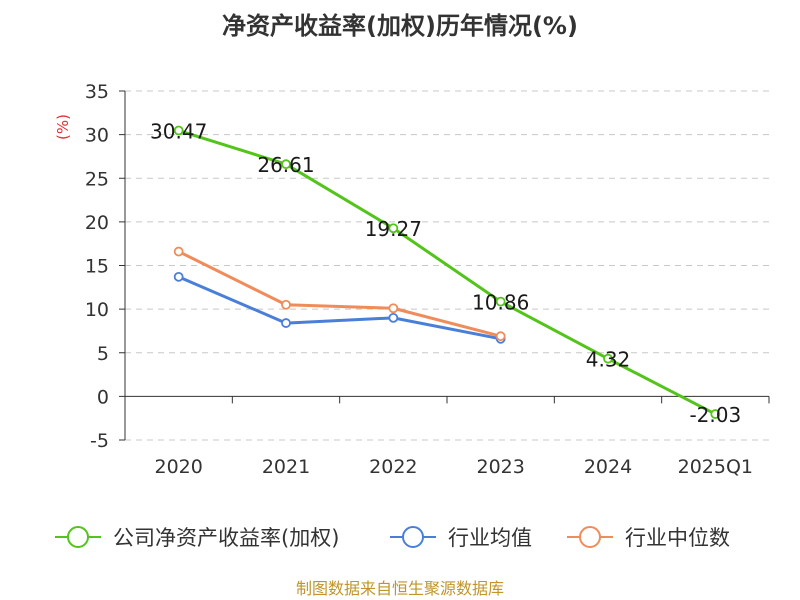 The width and height of the screenshot is (800, 600). I want to click on data-label: 30.47, so click(178, 132).